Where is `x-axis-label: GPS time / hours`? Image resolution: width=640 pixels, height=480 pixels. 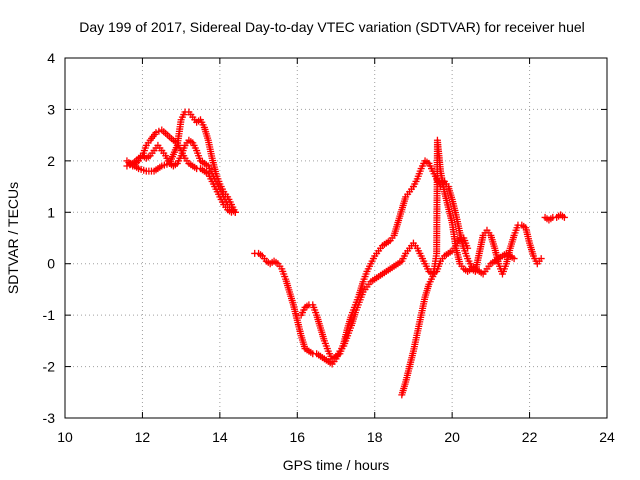 x-axis-label: GPS time / hours is located at coordinates (336, 465).